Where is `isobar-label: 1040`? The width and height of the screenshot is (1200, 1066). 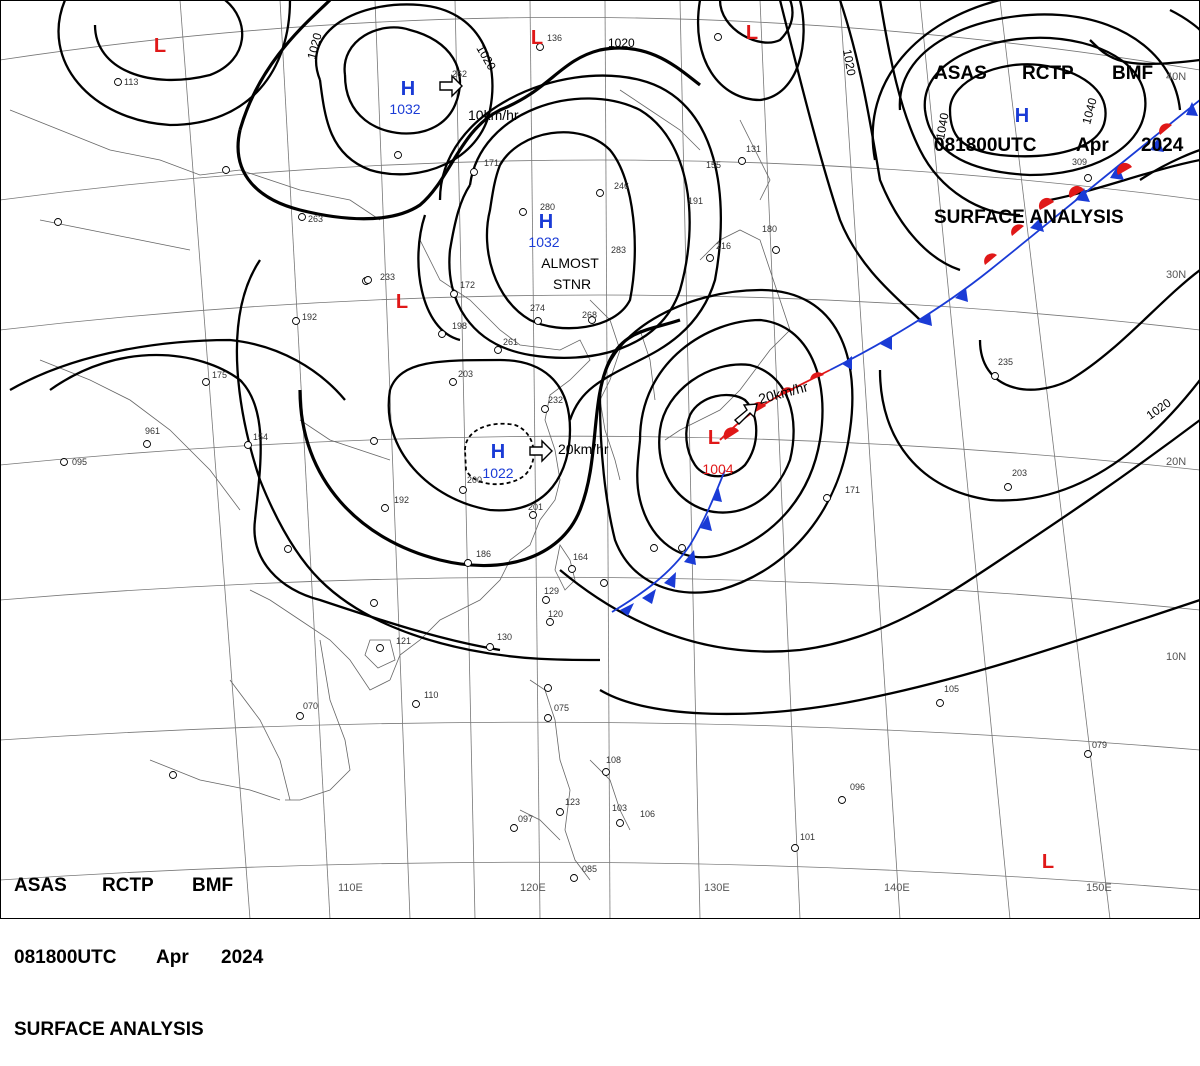 isobar-label: 1040 is located at coordinates (942, 125).